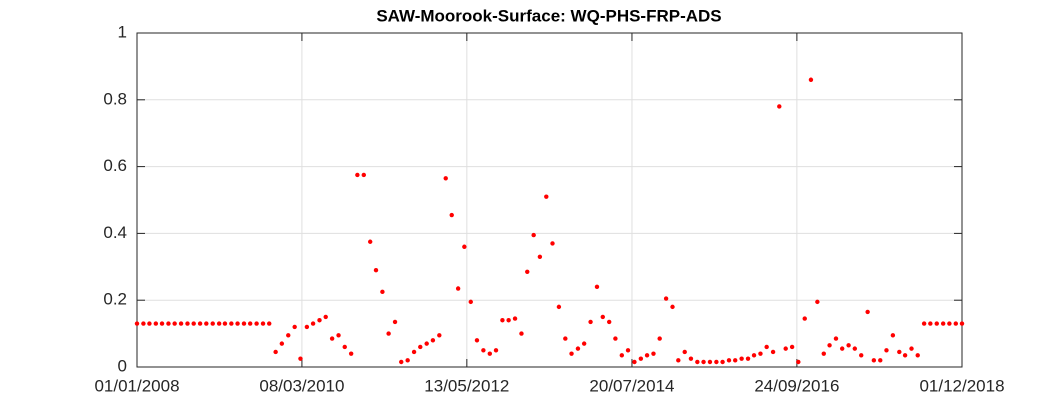 This screenshot has height=413, width=1063. I want to click on x-tick-label: 08/03/2010, so click(301, 385).